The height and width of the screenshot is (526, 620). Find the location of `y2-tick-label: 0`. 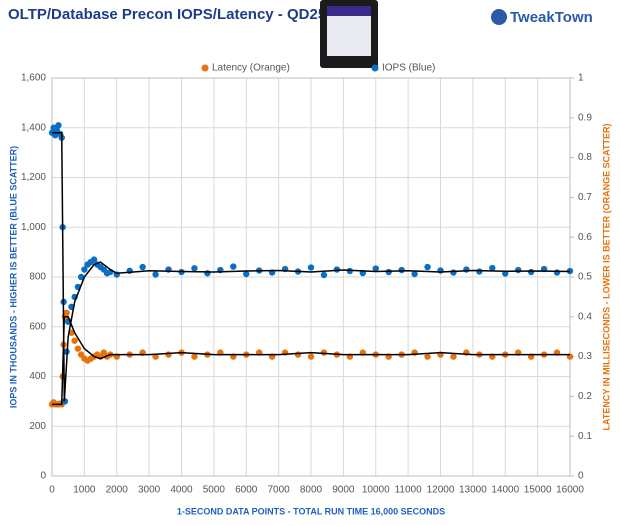

y2-tick-label: 0 is located at coordinates (581, 476).